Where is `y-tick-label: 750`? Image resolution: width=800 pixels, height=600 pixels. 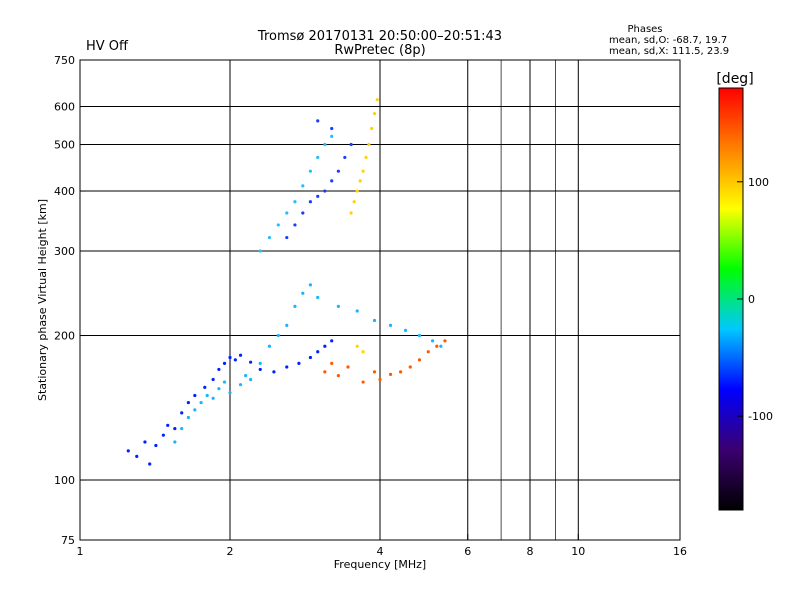 y-tick-label: 750 is located at coordinates (64, 60).